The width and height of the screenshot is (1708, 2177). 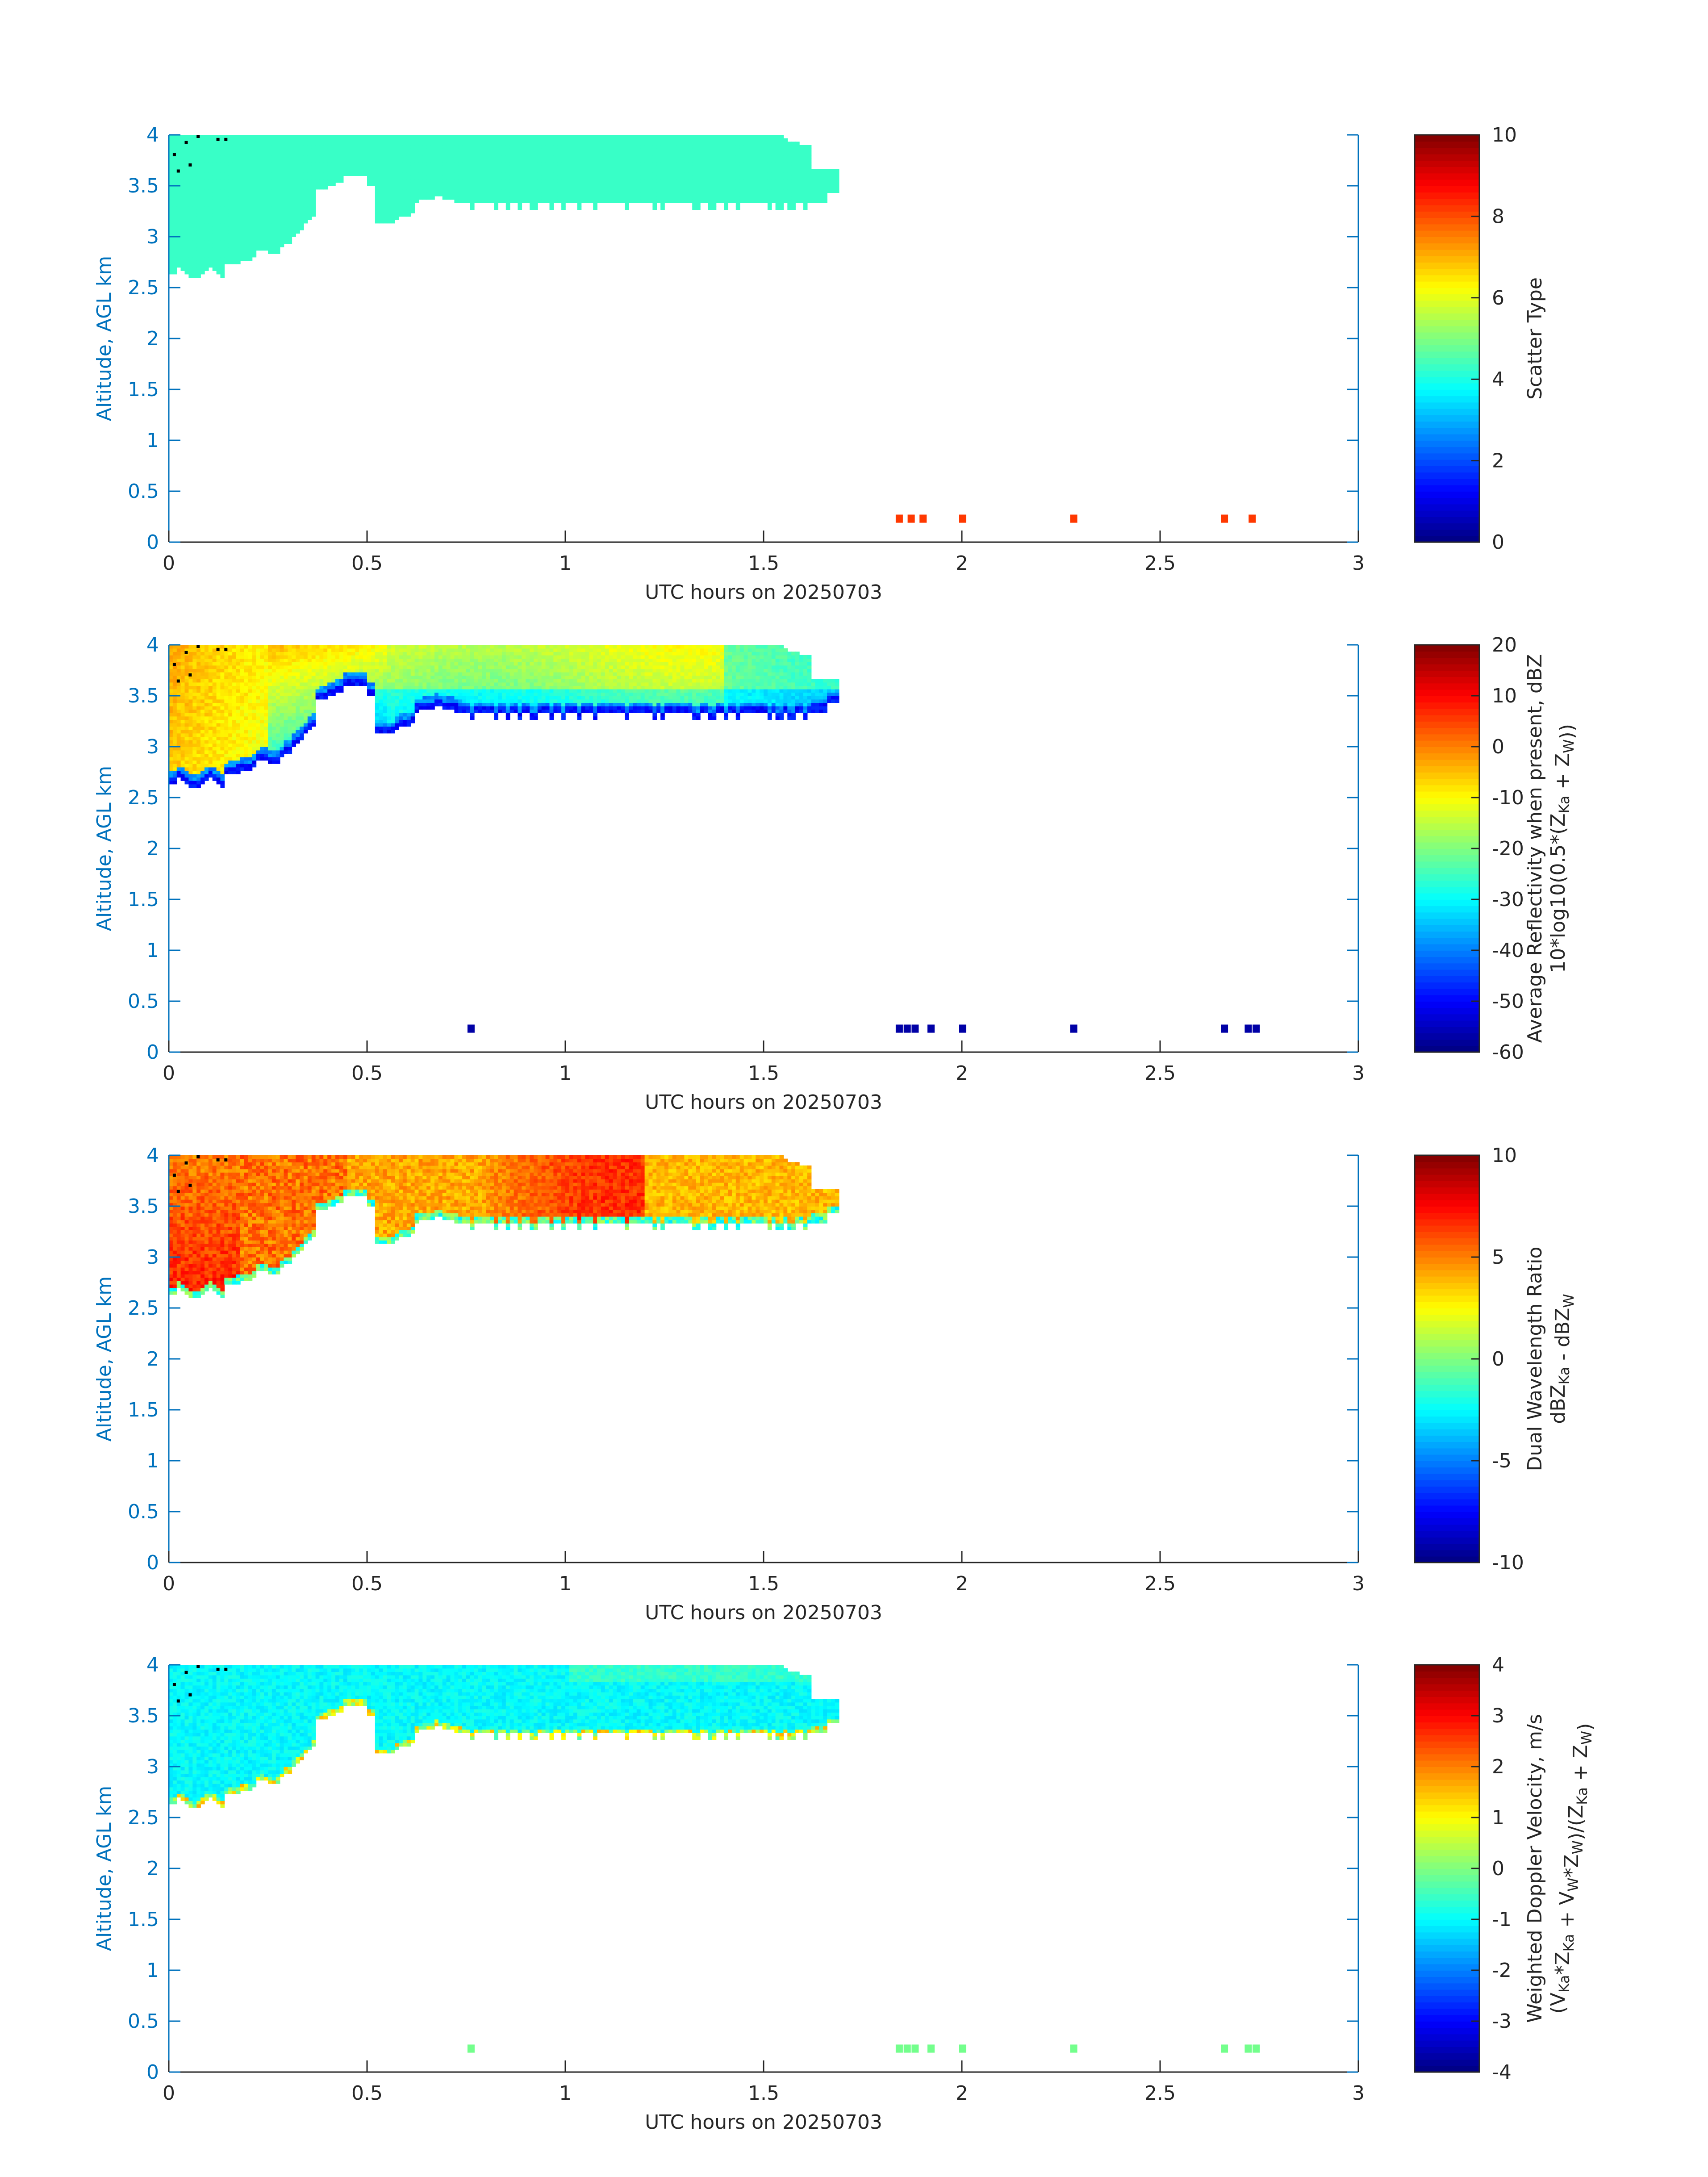 I want to click on surface-echo, so click(x=1252, y=518).